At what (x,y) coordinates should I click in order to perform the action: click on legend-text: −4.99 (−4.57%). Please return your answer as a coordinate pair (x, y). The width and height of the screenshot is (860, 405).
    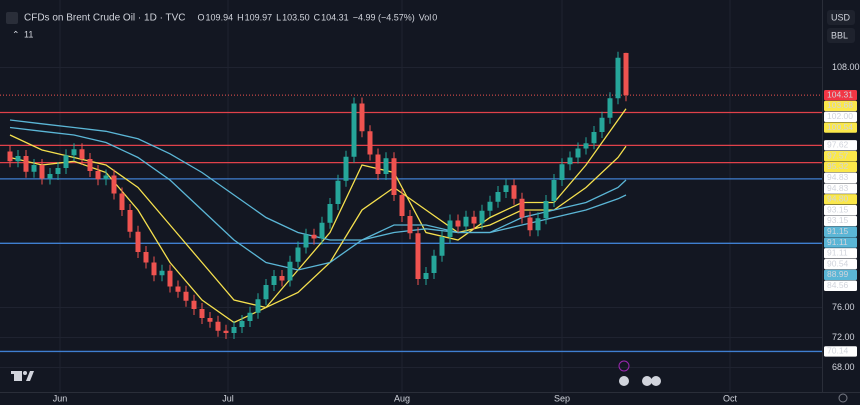
    Looking at the image, I should click on (384, 17).